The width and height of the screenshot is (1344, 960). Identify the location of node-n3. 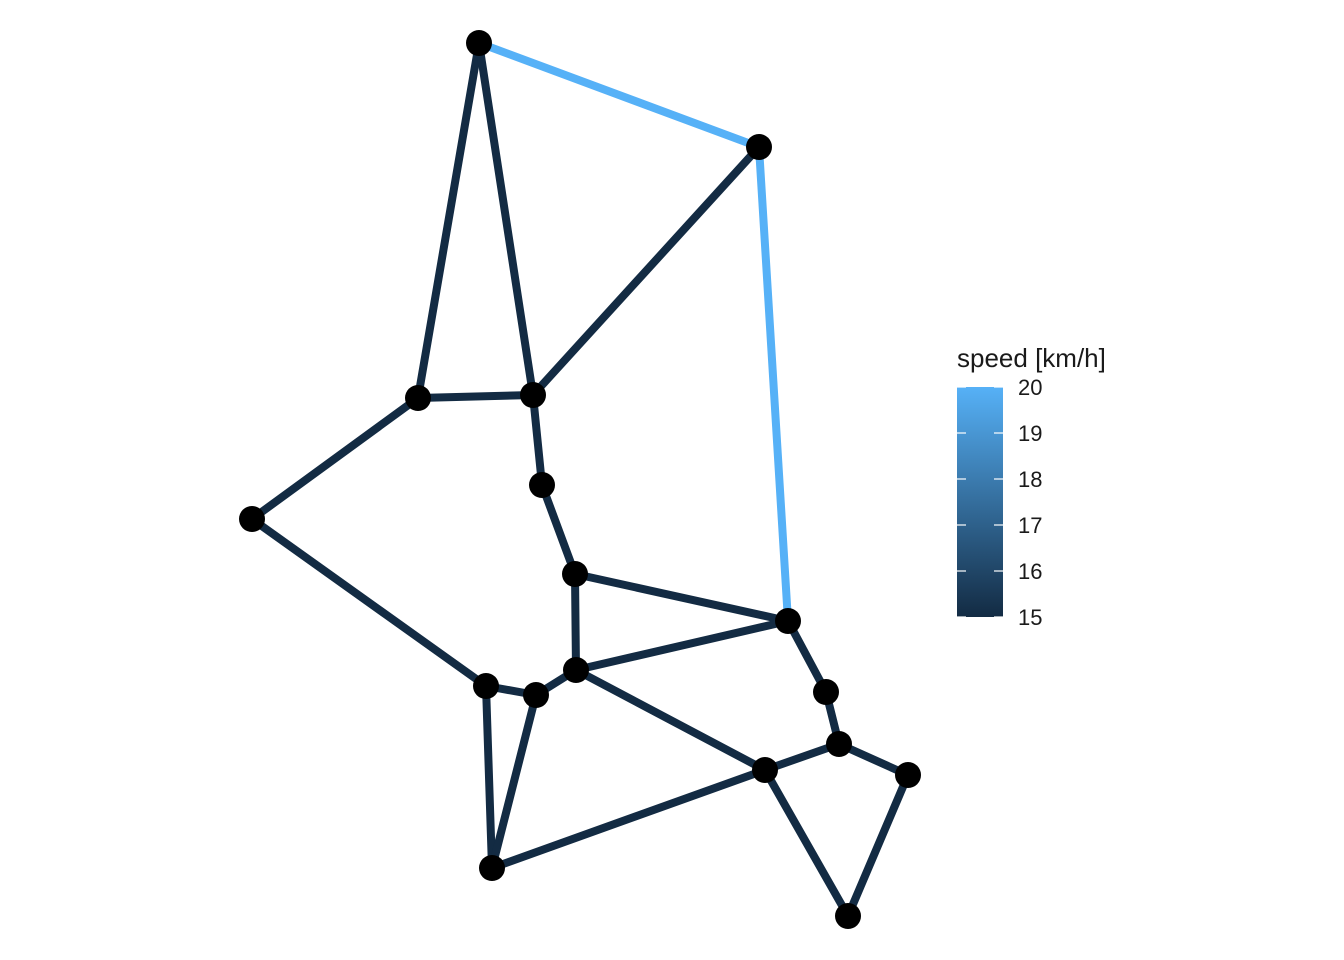
(418, 398).